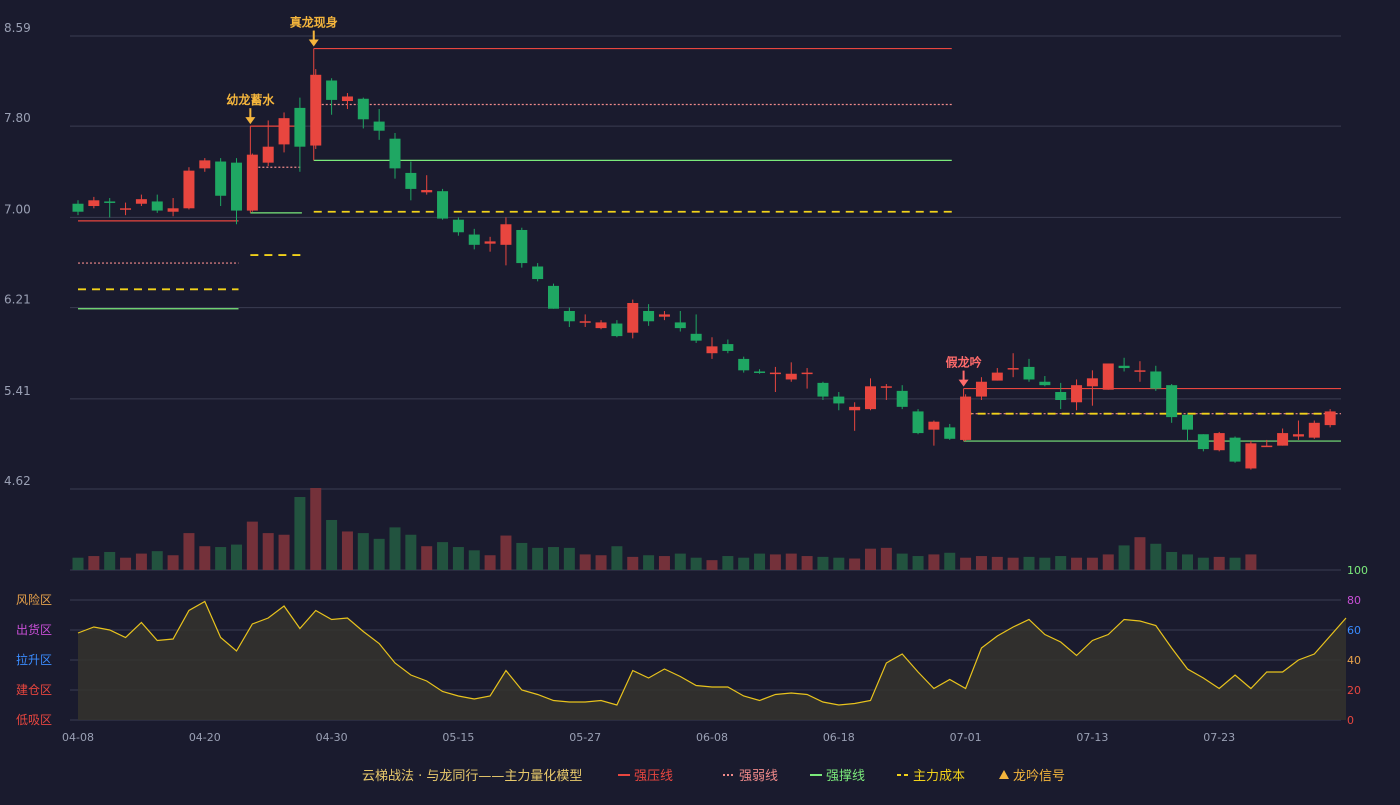  What do you see at coordinates (17, 300) in the screenshot?
I see `price-tick-label: 6.21` at bounding box center [17, 300].